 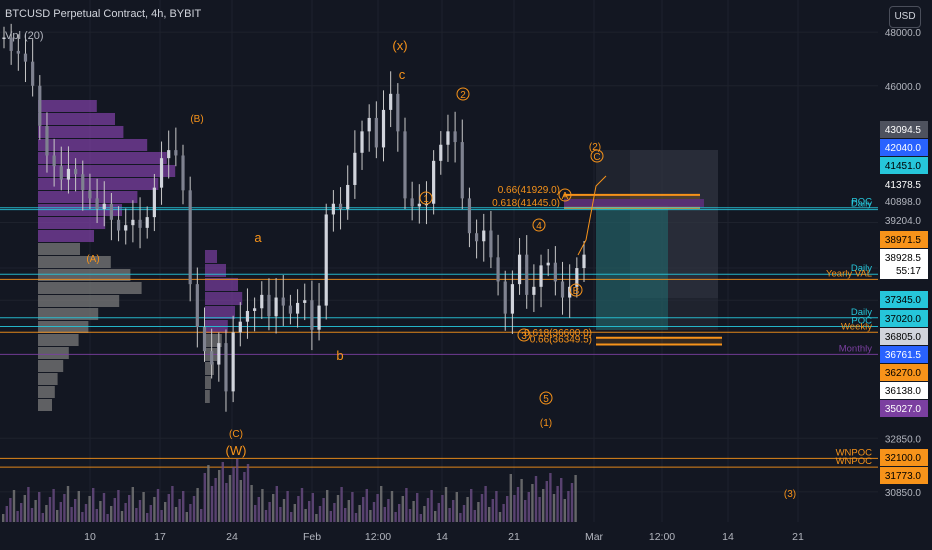 I want to click on price-axis-label: 48000.0, so click(x=903, y=33).